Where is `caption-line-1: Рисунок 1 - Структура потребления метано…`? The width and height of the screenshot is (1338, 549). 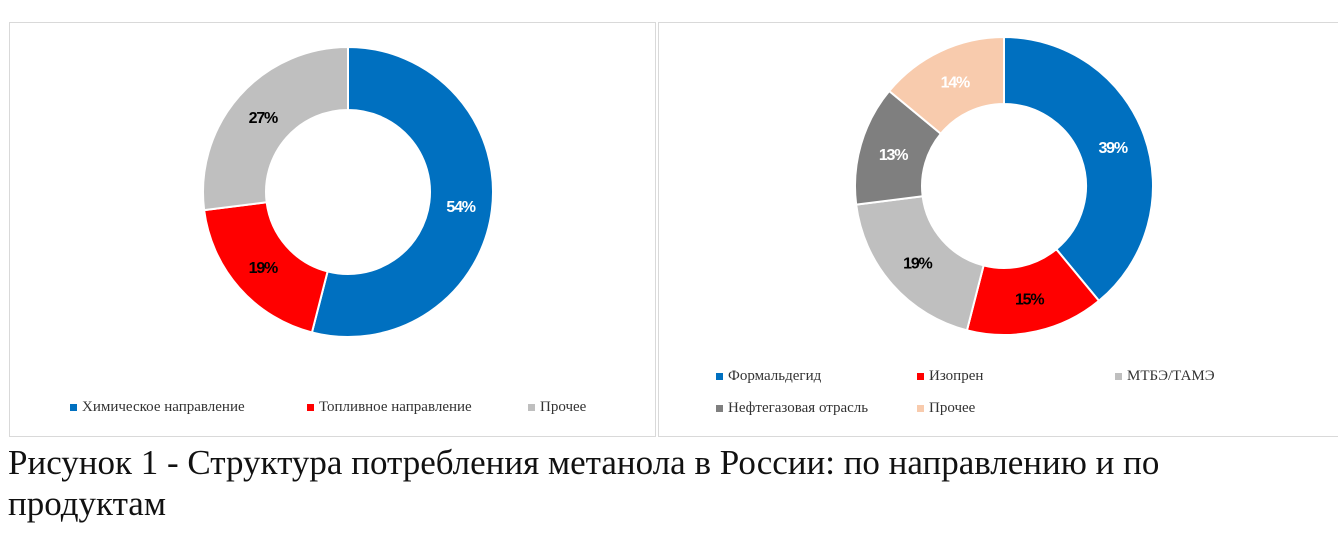 caption-line-1: Рисунок 1 - Структура потребления метано… is located at coordinates (584, 462).